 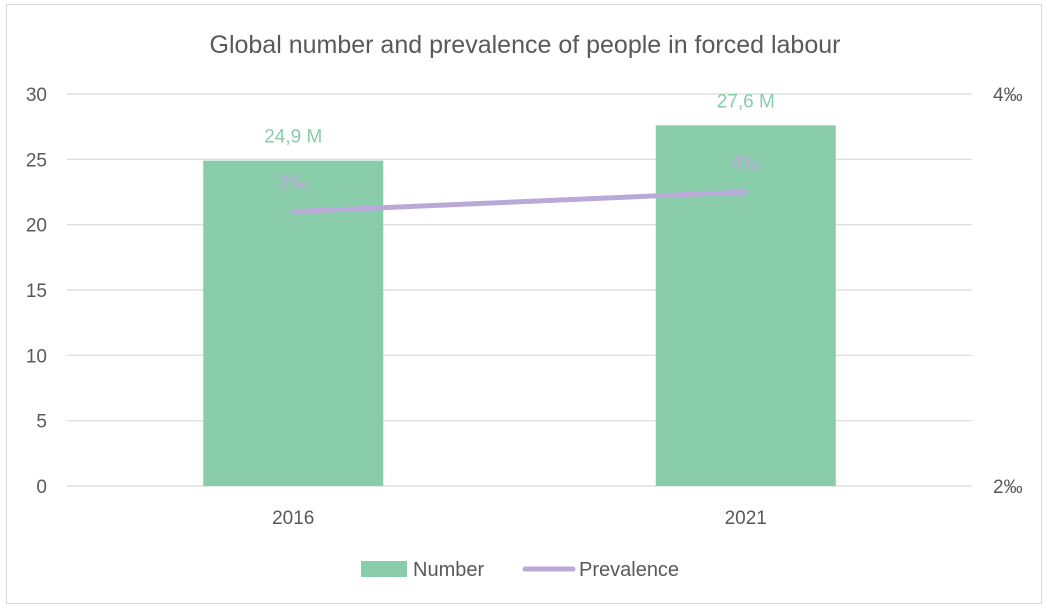 What do you see at coordinates (1008, 487) in the screenshot?
I see `right-tick-label: 2‰` at bounding box center [1008, 487].